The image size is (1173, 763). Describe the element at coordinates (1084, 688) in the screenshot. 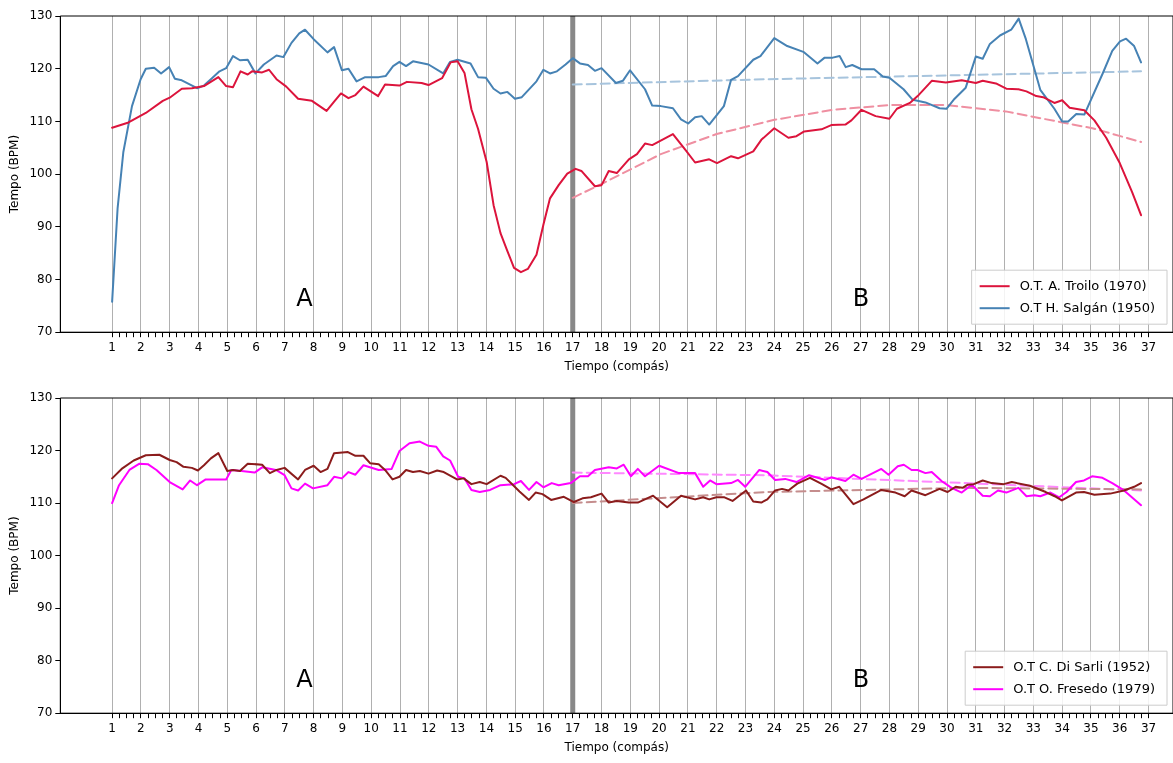

I see `legend-label: O.T O. Fresedo (1979)` at that location.